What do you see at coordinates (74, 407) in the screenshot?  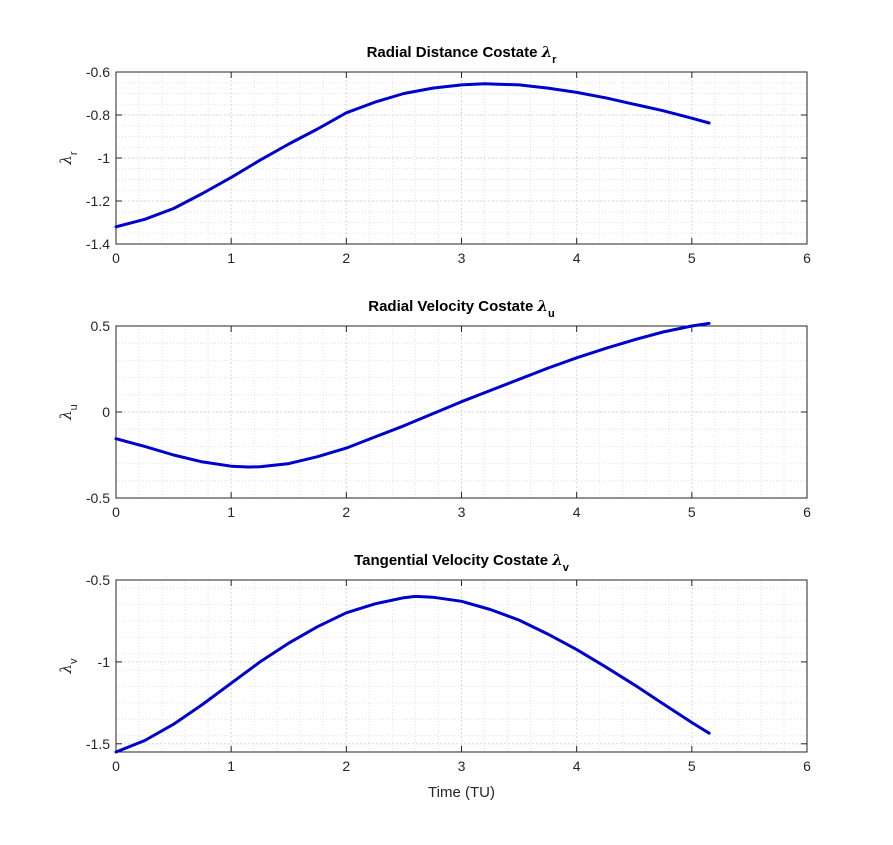 I see `ylabel-subscript: u` at bounding box center [74, 407].